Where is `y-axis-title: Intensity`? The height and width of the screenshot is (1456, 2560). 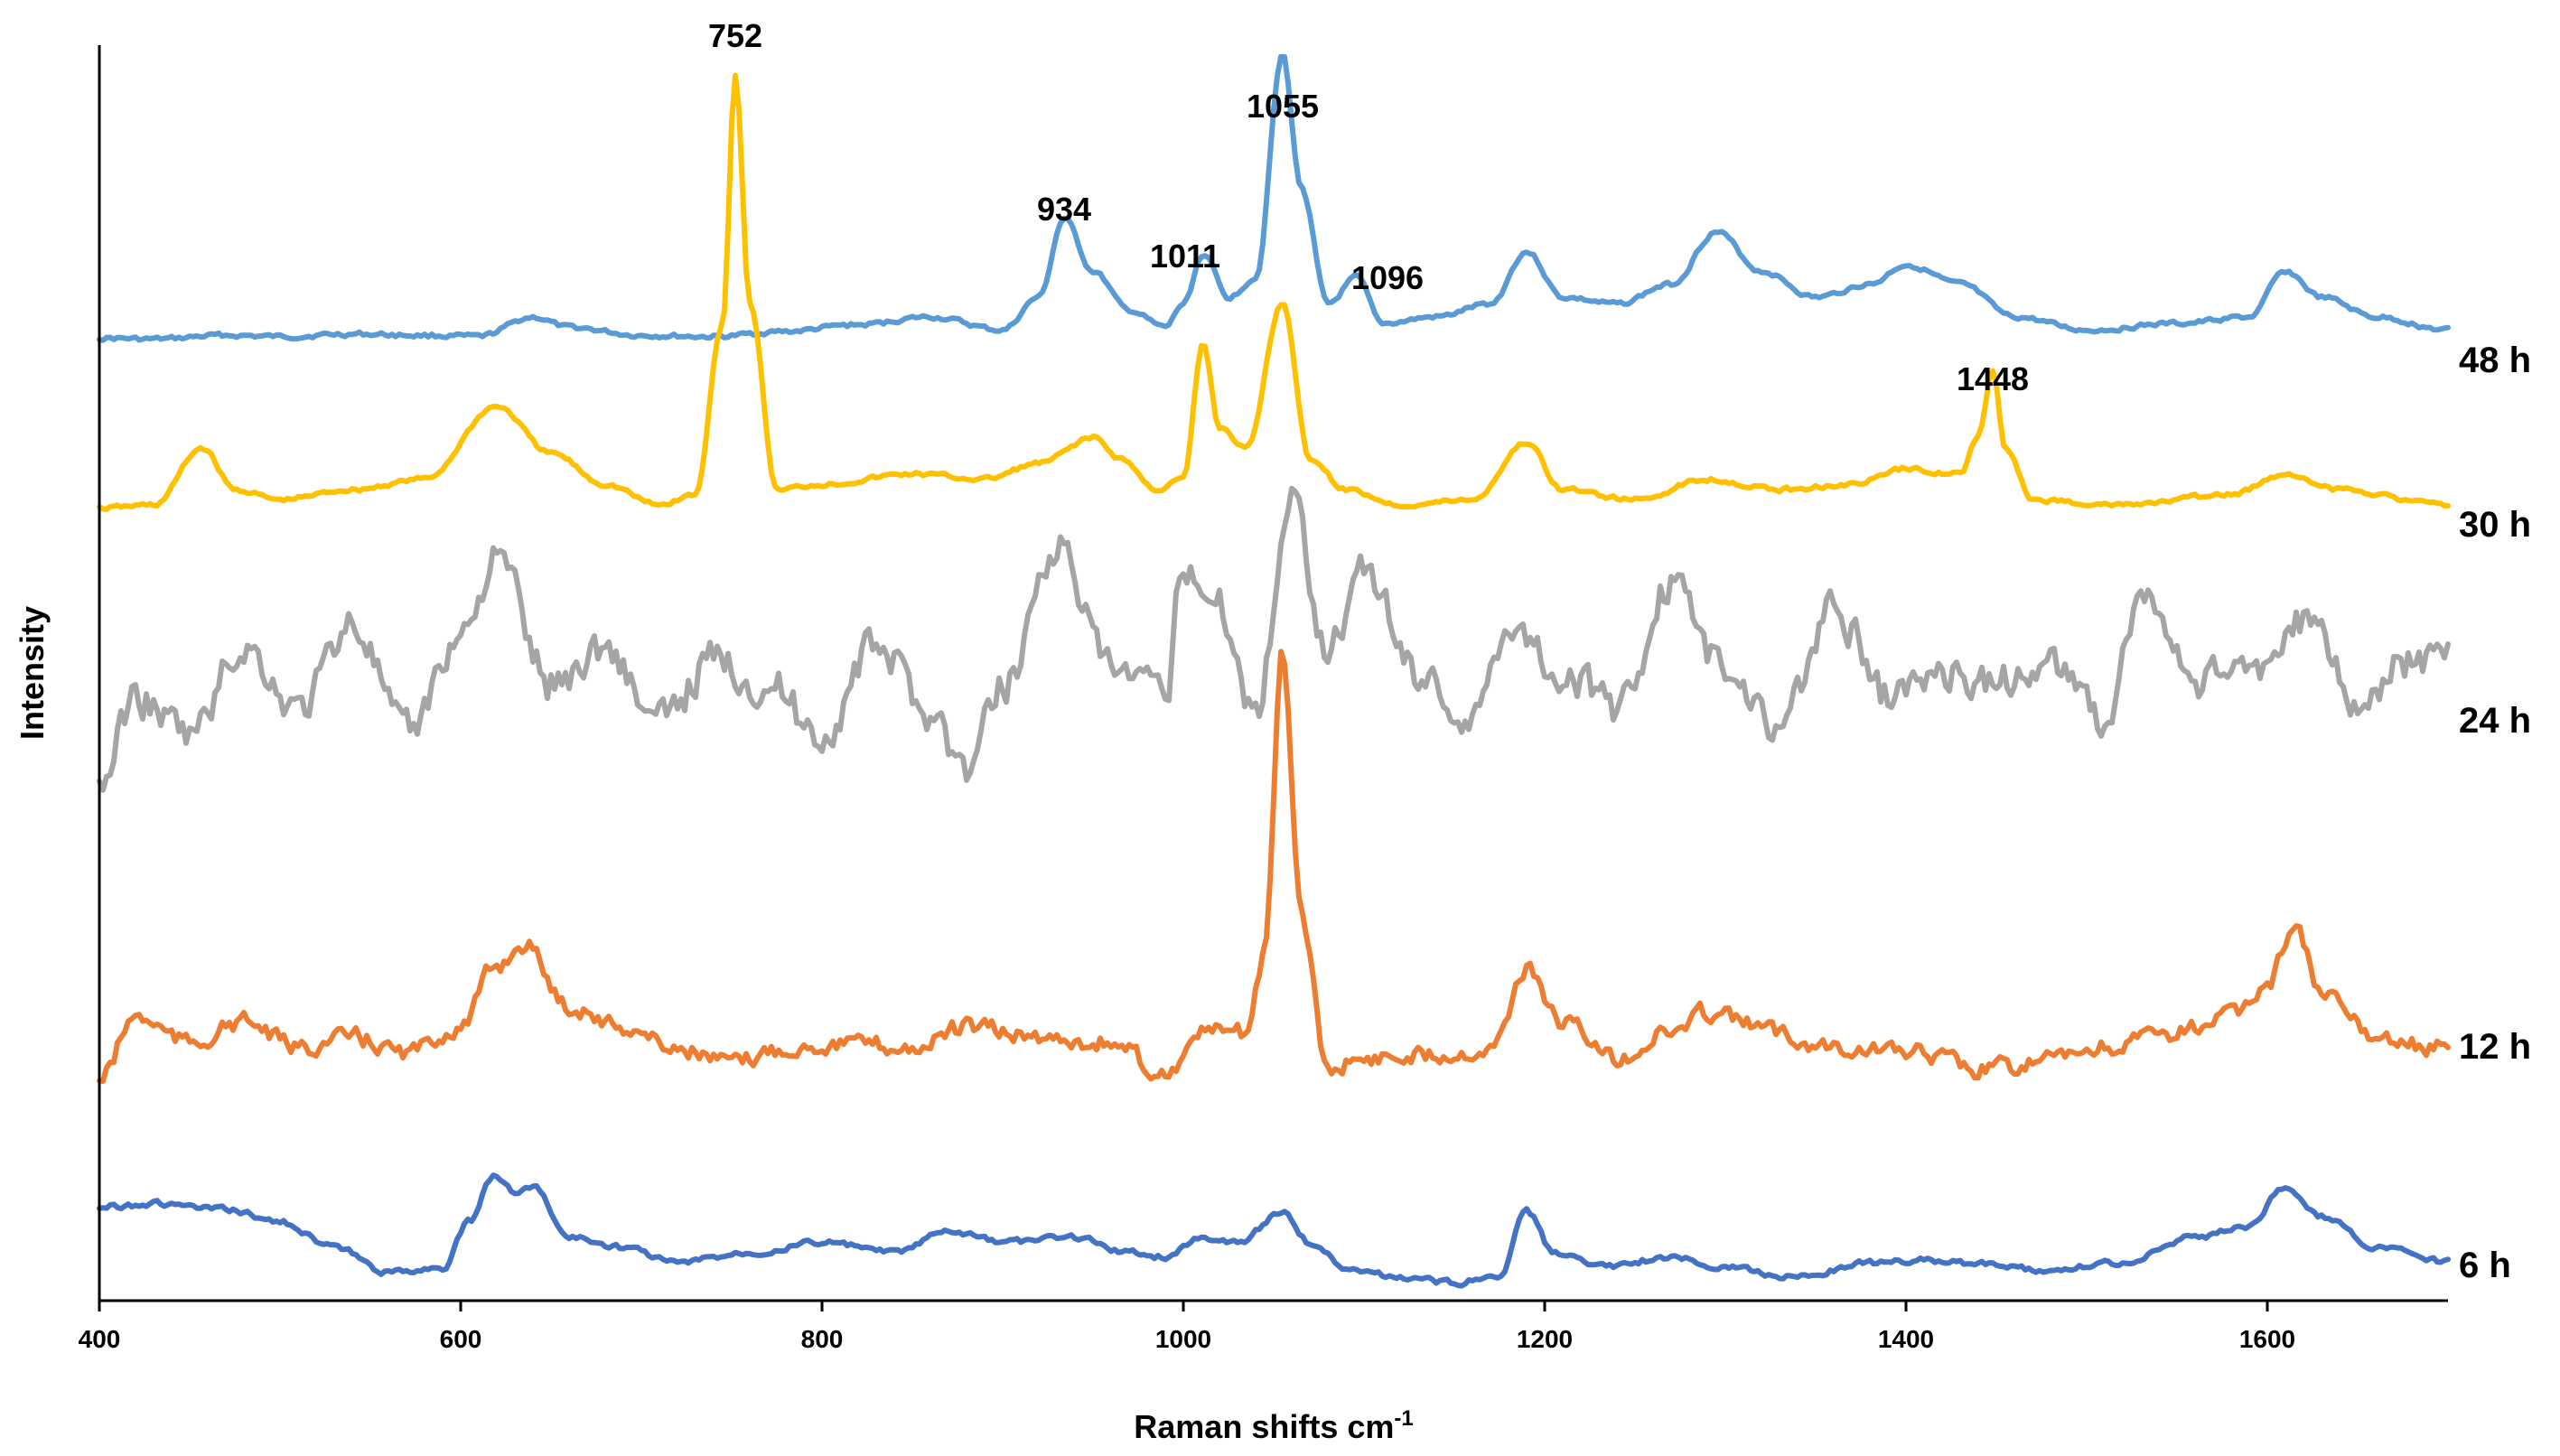 y-axis-title: Intensity is located at coordinates (32, 673).